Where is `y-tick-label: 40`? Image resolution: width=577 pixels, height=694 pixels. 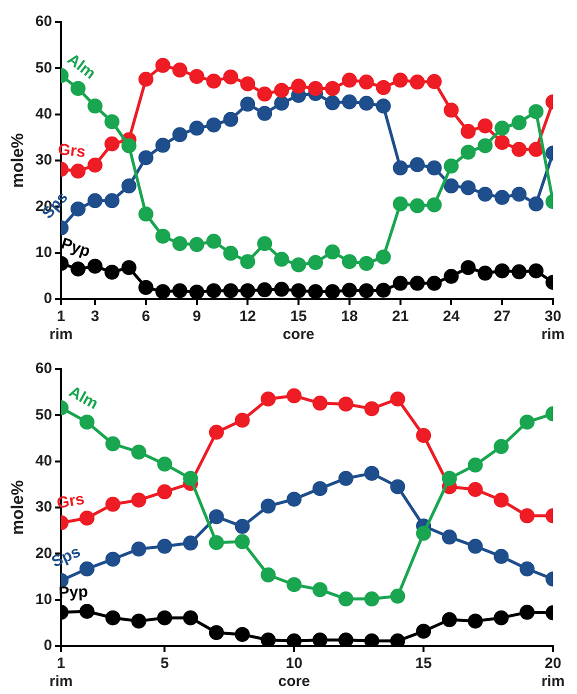
y-tick-label: 40 is located at coordinates (43, 113).